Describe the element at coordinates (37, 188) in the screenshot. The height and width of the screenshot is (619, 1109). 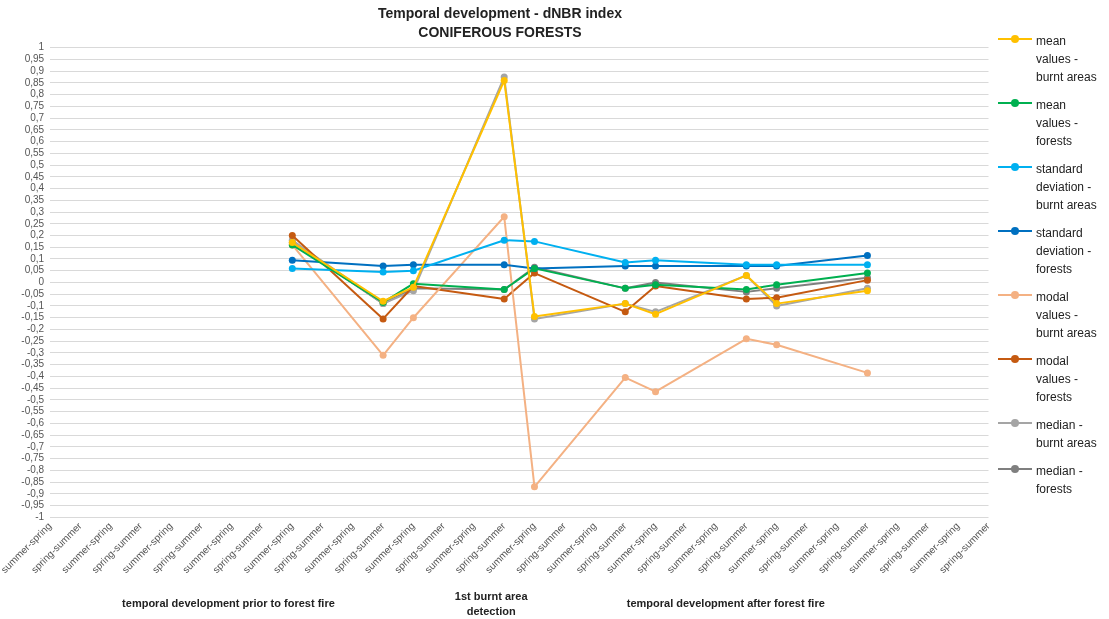
I see `y-tick-label: 0,4` at that location.